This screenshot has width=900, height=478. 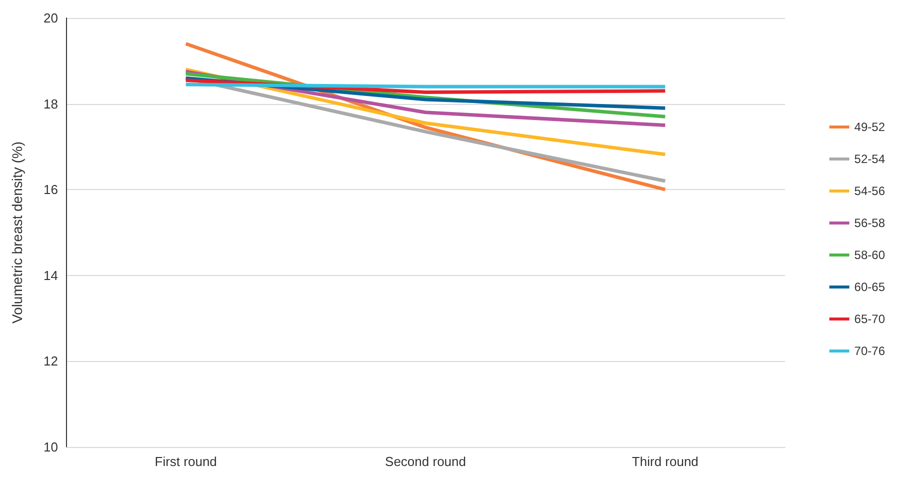 I want to click on y-tick-label: 10, so click(x=51, y=447).